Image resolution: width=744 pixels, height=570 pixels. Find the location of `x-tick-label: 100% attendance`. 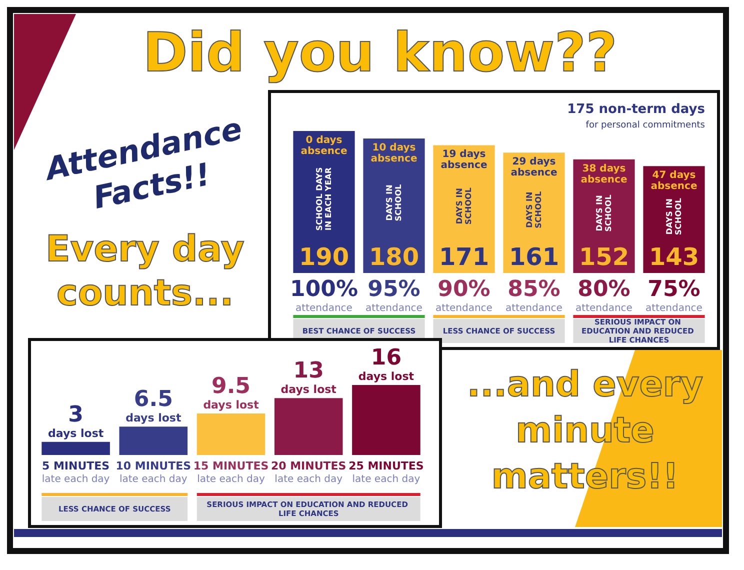

x-tick-label: 100% attendance is located at coordinates (324, 295).